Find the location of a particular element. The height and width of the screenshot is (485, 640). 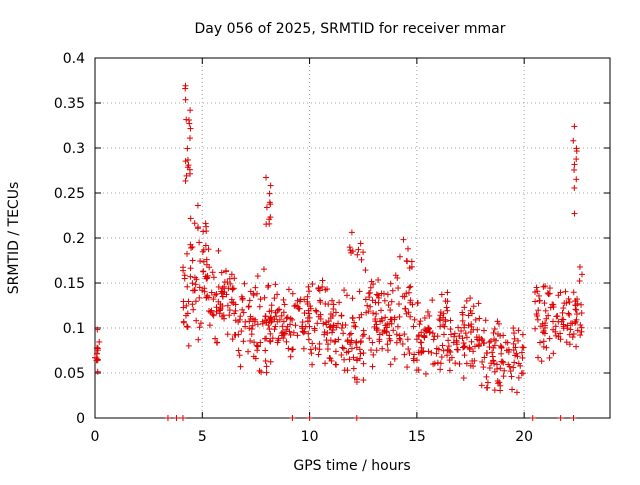

x-axis-label: GPS time / hours is located at coordinates (351, 466).